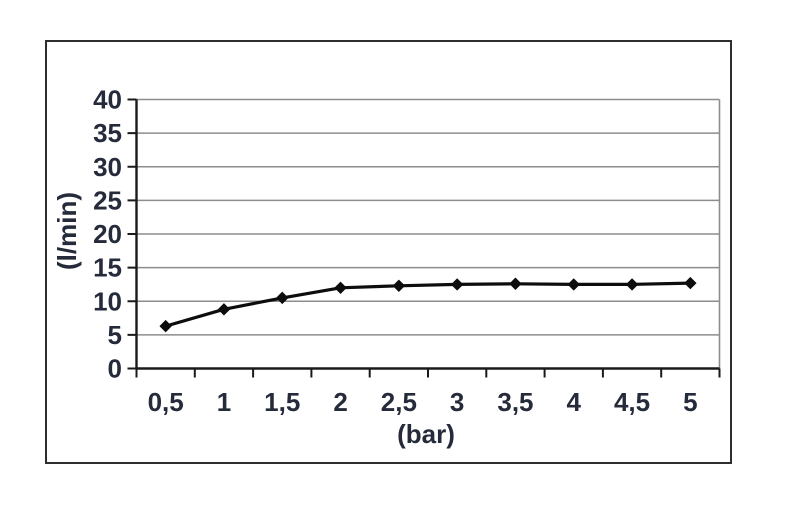  What do you see at coordinates (115, 369) in the screenshot?
I see `y-tick-label: 0` at bounding box center [115, 369].